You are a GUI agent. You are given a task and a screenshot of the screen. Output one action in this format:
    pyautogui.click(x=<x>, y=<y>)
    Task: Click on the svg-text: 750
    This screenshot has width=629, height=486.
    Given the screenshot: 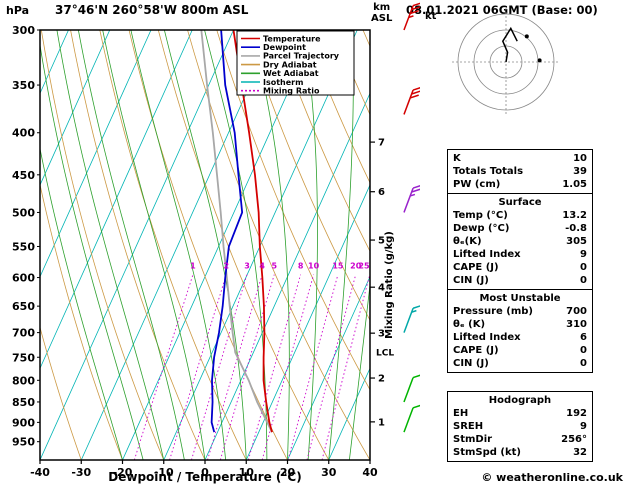 What is the action you would take?
    pyautogui.click(x=23, y=357)
    